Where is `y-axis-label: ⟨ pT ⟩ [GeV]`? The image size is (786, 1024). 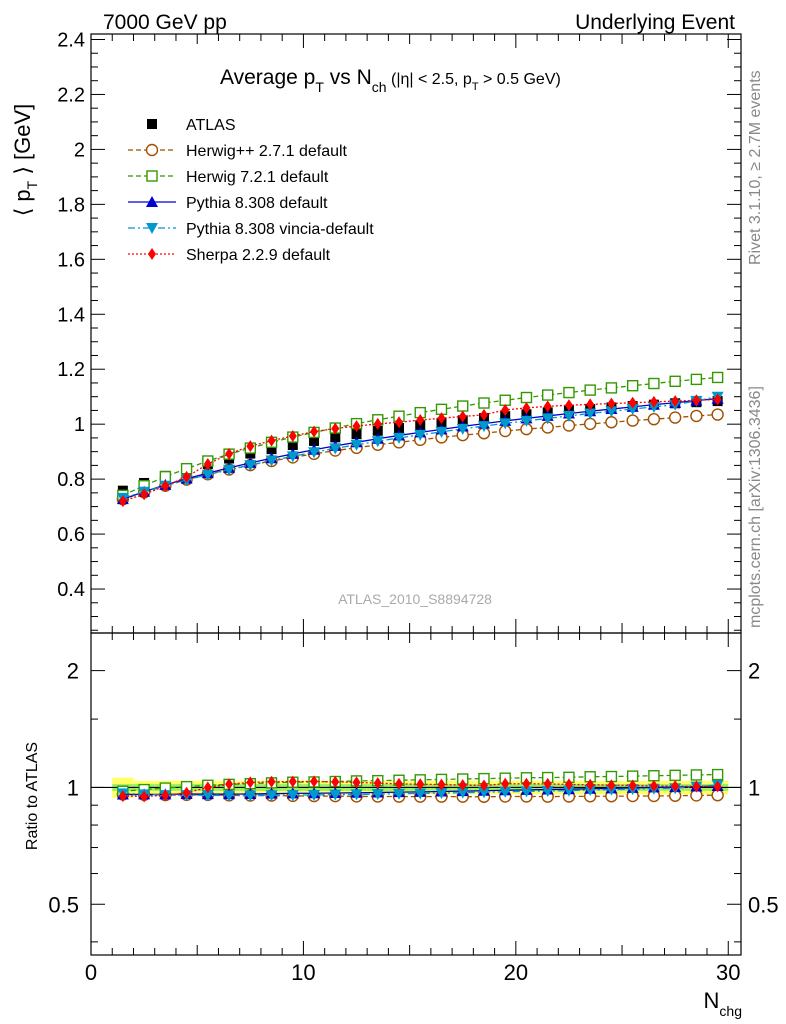
y-axis-label: ⟨ pT ⟩ [GeV] is located at coordinates (25, 160).